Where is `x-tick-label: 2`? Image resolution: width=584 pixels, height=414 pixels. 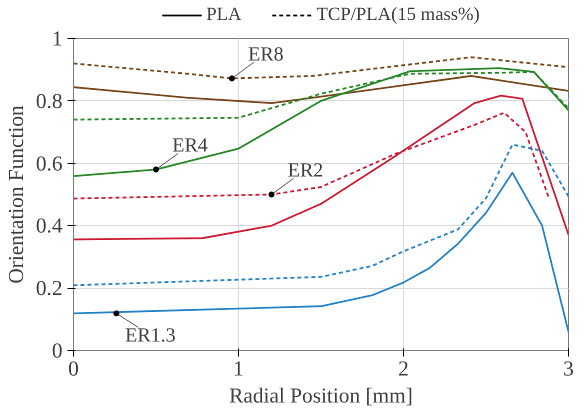
x-tick-label: 2 is located at coordinates (403, 368).